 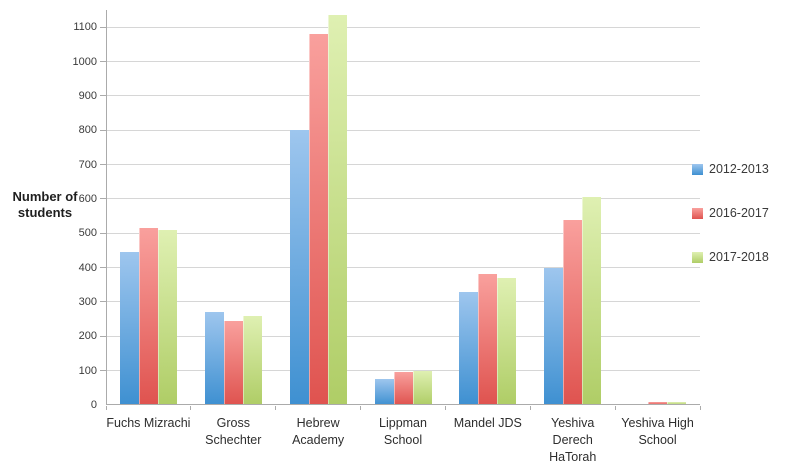 What do you see at coordinates (87, 336) in the screenshot?
I see `y-tick-label: 200` at bounding box center [87, 336].